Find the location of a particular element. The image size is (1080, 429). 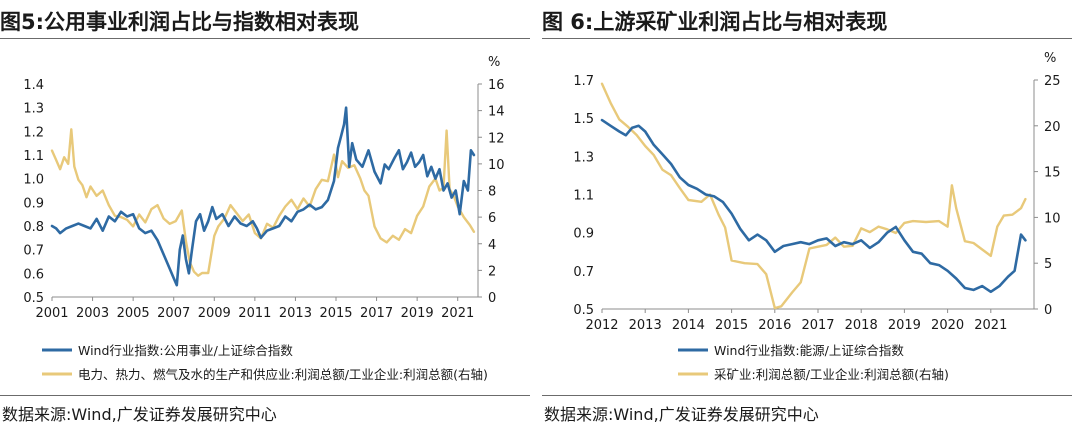

y-right-tick-label: 2 is located at coordinates (492, 271).